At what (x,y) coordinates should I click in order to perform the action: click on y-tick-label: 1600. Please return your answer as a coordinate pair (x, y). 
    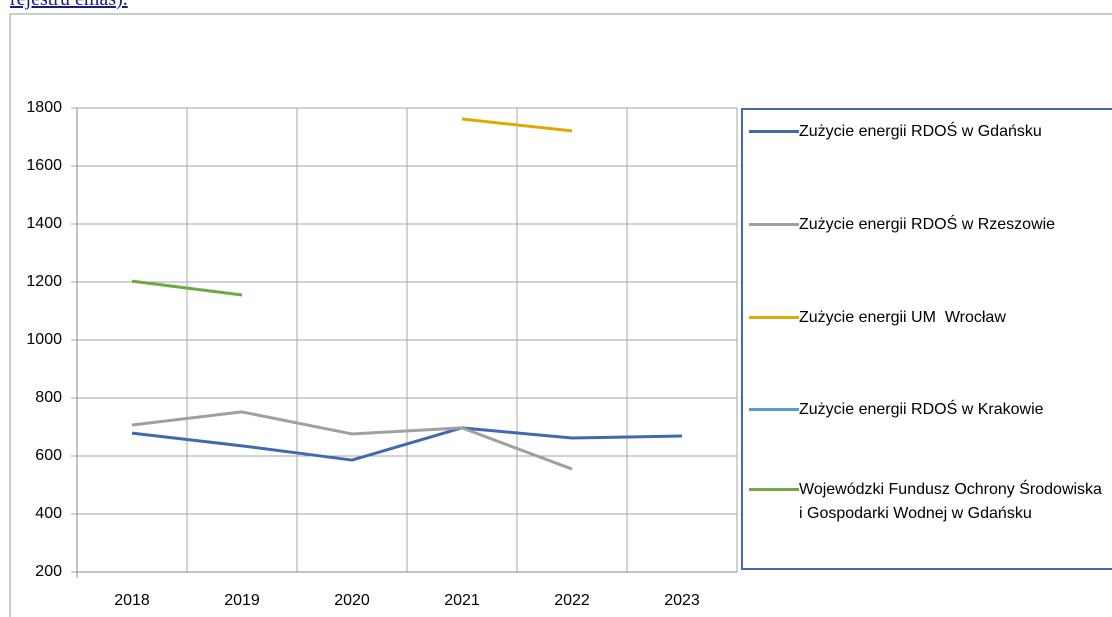
    Looking at the image, I should click on (44, 165).